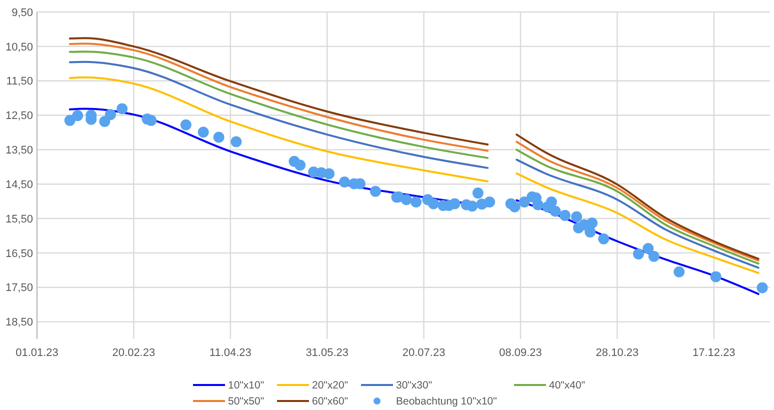  What do you see at coordinates (246, 386) in the screenshot?
I see `legend-label: 10"x10"` at bounding box center [246, 386].